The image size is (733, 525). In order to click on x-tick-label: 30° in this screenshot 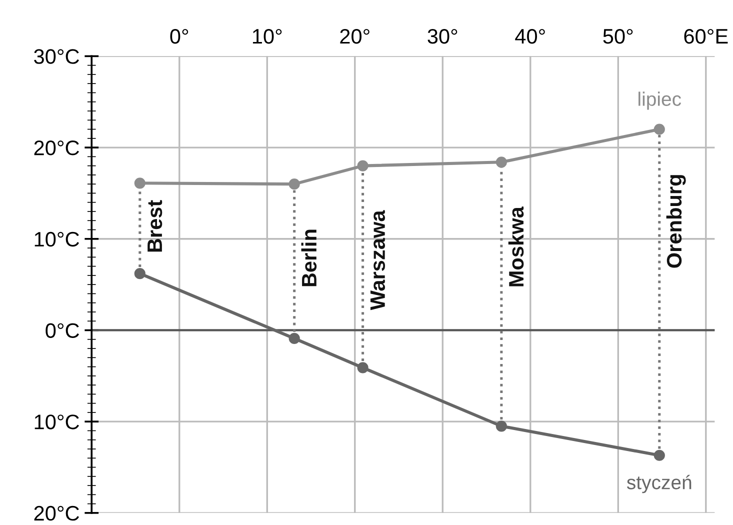, I will do `click(443, 36)`.